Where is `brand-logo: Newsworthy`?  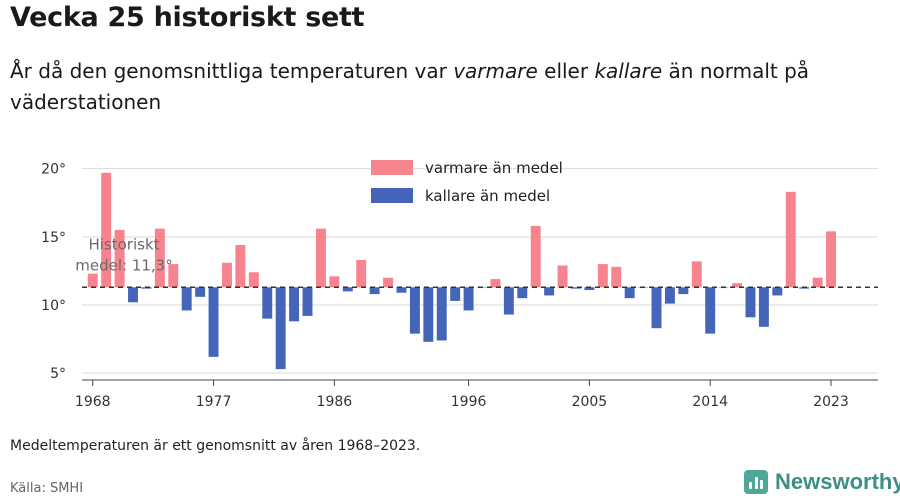 brand-logo: Newsworthy is located at coordinates (822, 482).